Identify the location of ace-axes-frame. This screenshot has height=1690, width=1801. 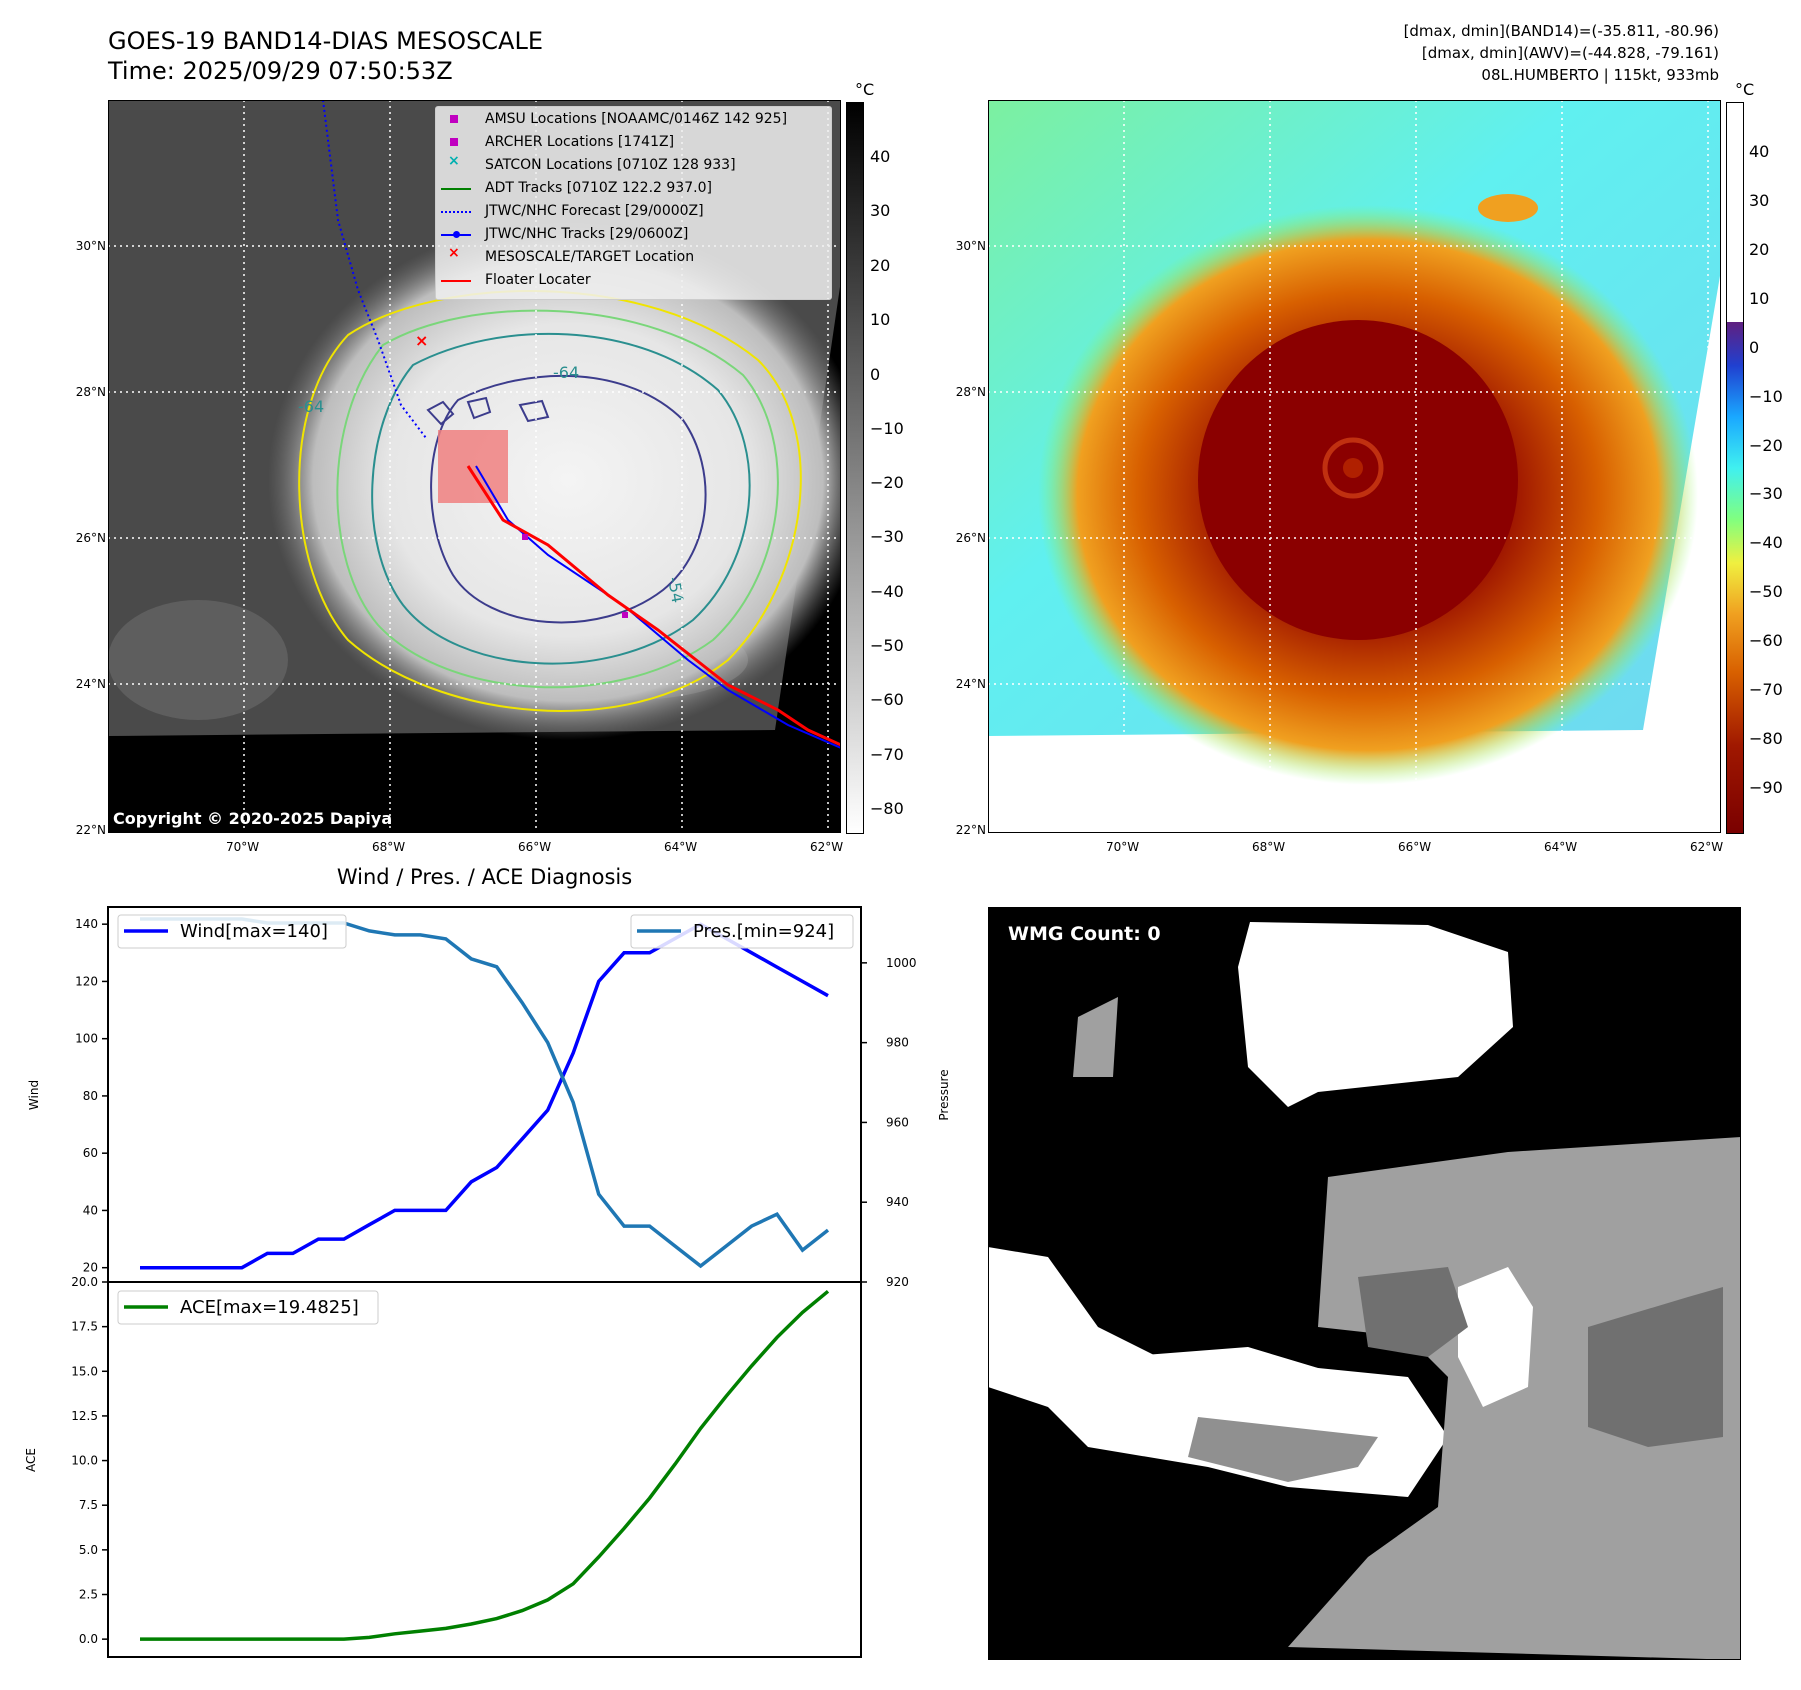
(484, 1469).